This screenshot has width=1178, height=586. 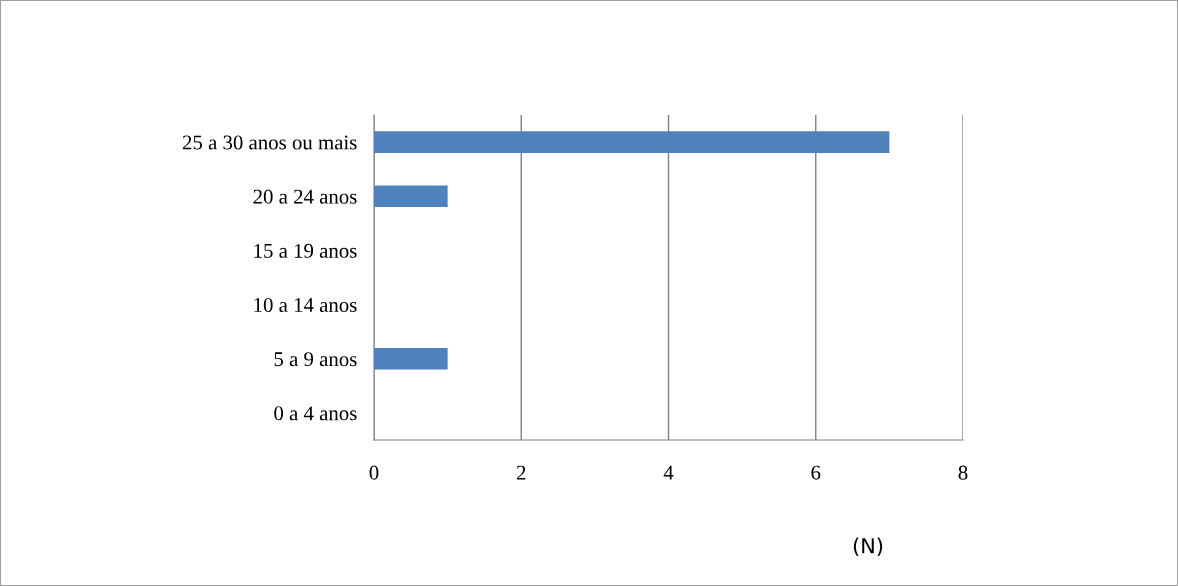 What do you see at coordinates (816, 472) in the screenshot?
I see `x-tick-label: 6` at bounding box center [816, 472].